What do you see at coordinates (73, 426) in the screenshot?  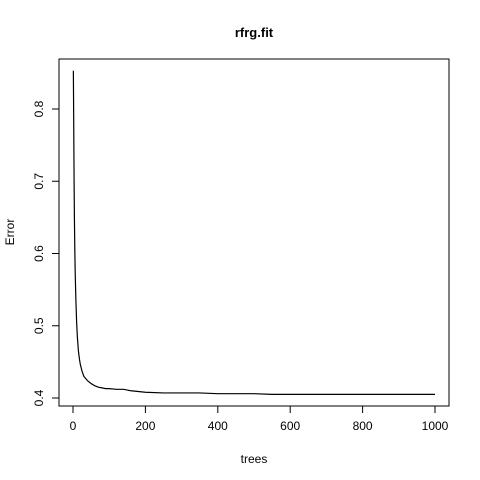 I see `x-tick-label: 0` at bounding box center [73, 426].